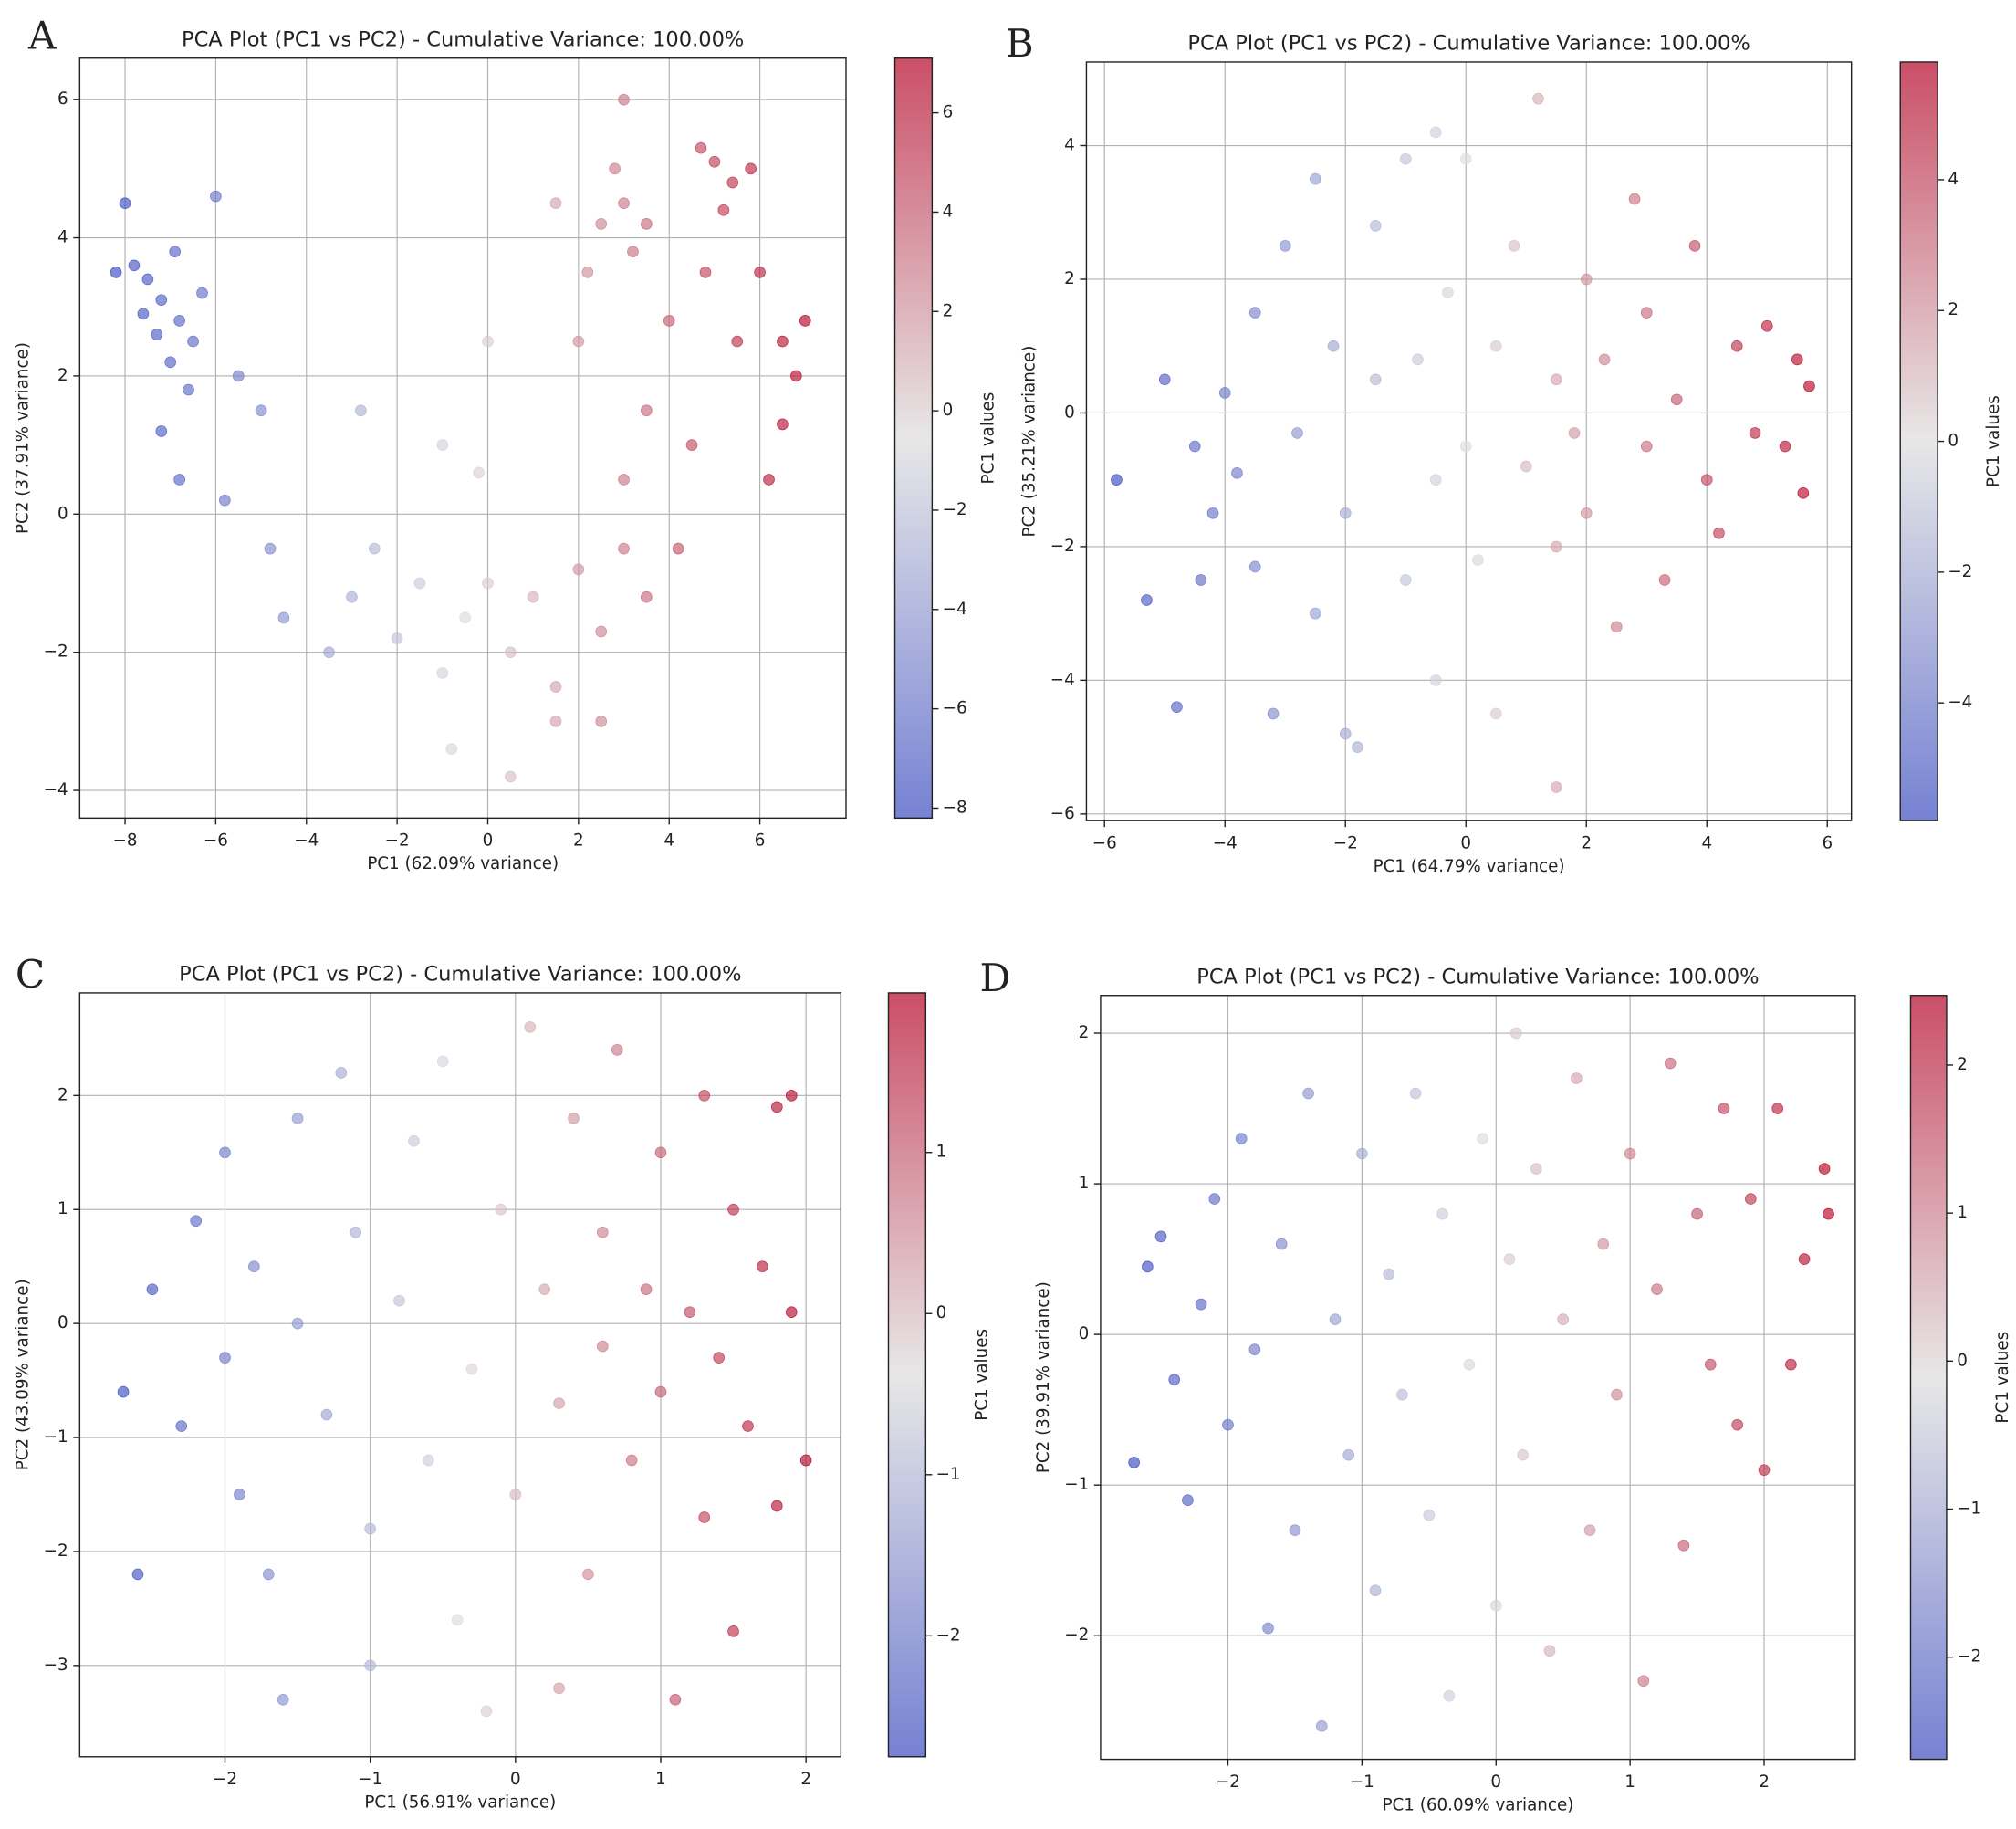 This screenshot has height=1829, width=2016. I want to click on colorbar, so click(1928, 1378).